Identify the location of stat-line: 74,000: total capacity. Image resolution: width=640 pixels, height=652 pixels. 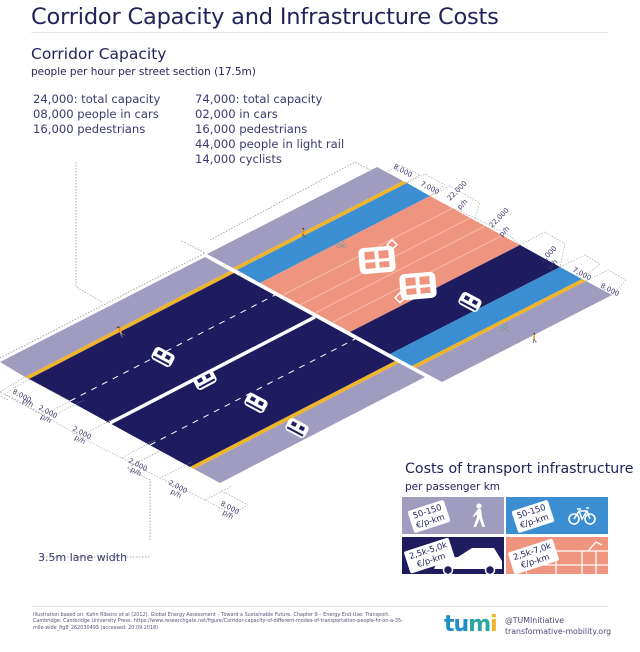
(259, 99).